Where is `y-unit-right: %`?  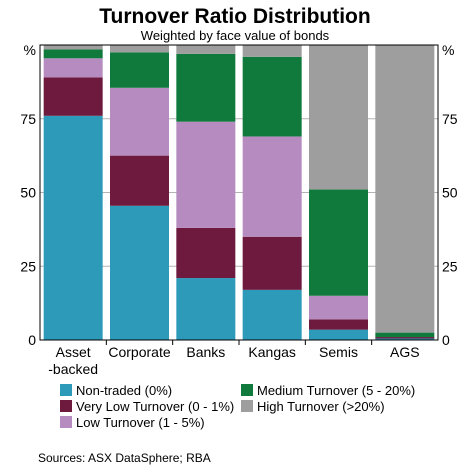
y-unit-right: % is located at coordinates (448, 50).